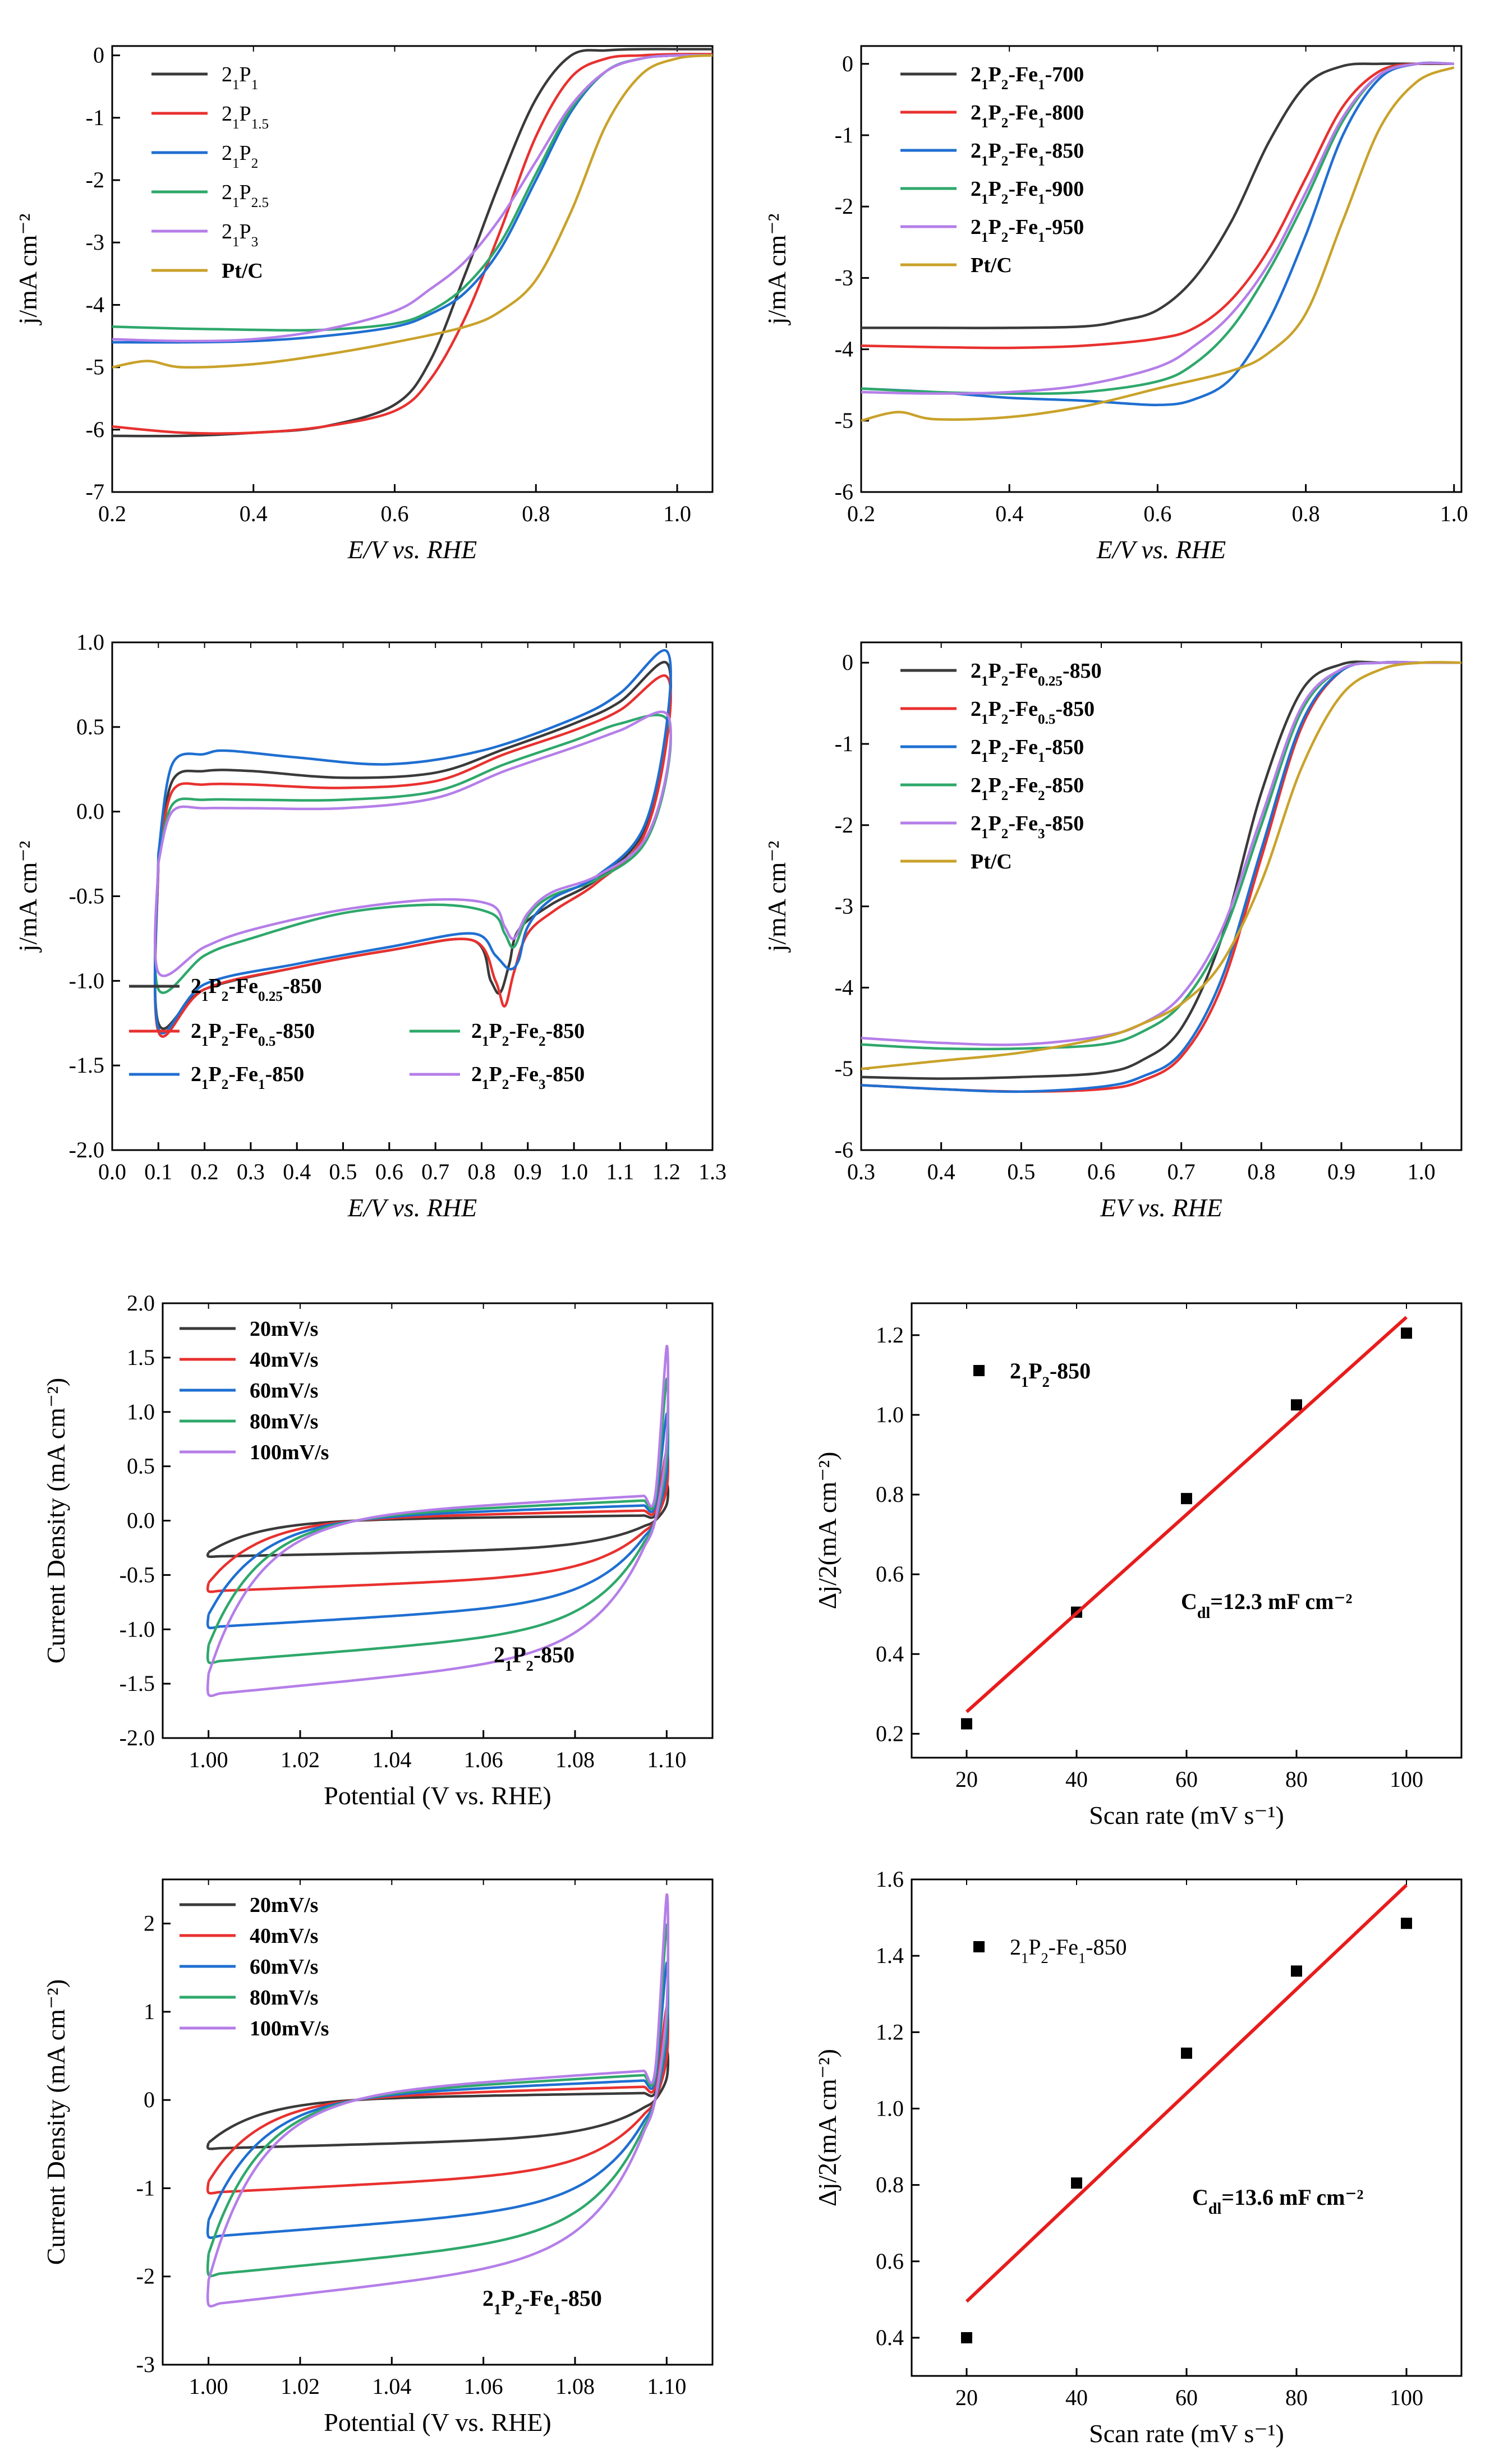 The width and height of the screenshot is (1485, 2464). What do you see at coordinates (158, 1171) in the screenshot?
I see `x-tick-label: 0.1` at bounding box center [158, 1171].